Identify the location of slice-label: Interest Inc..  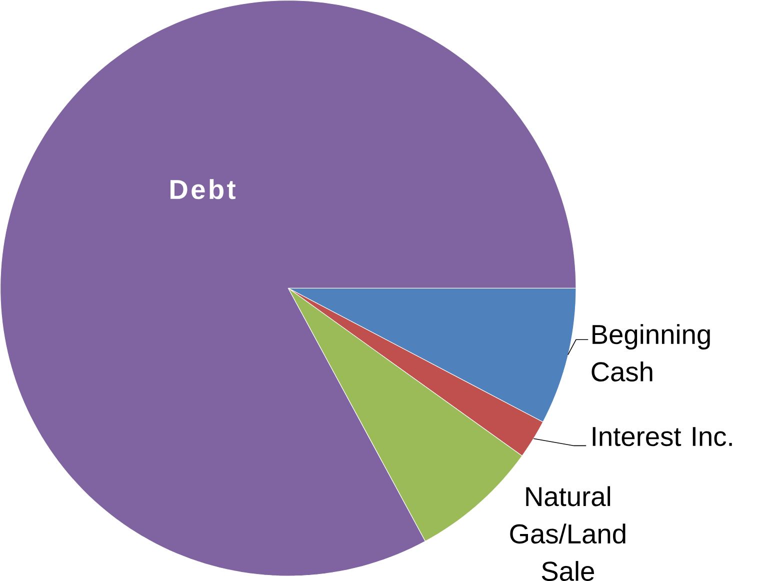
(662, 436).